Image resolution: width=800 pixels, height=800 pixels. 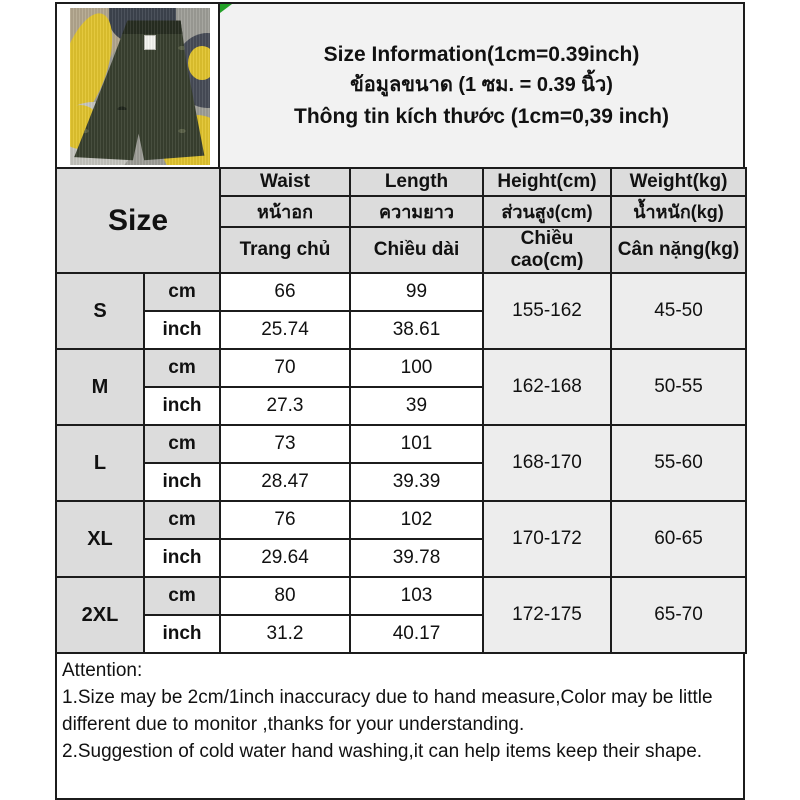 I want to click on length-cm-m: 100, so click(x=416, y=368).